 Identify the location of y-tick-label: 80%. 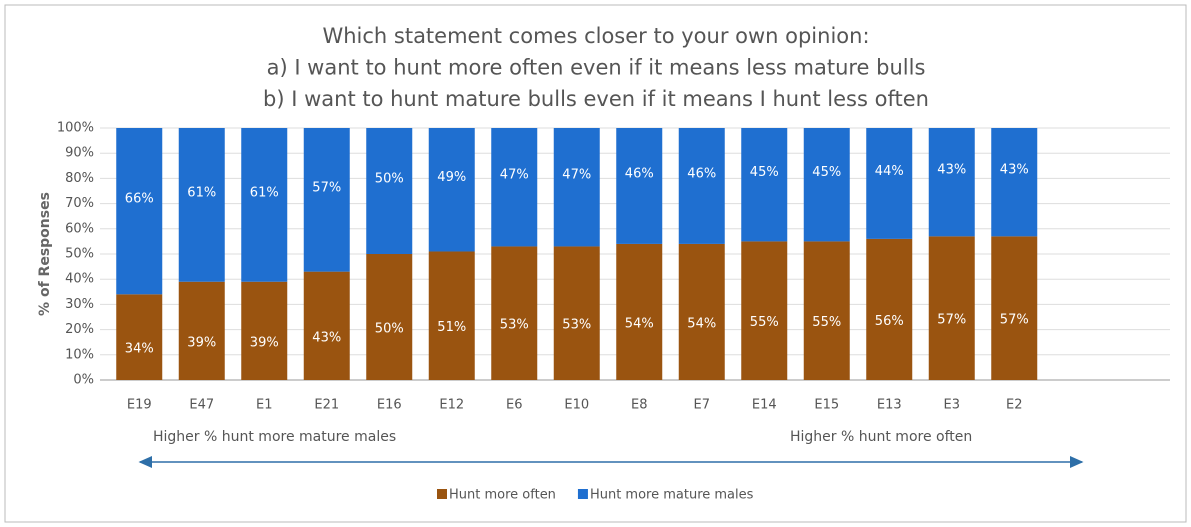
(79, 178).